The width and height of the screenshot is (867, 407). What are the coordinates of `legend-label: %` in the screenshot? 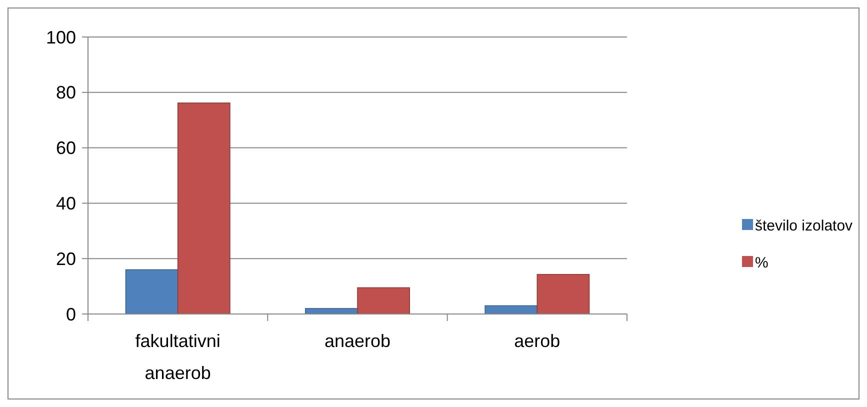 It's located at (761, 263).